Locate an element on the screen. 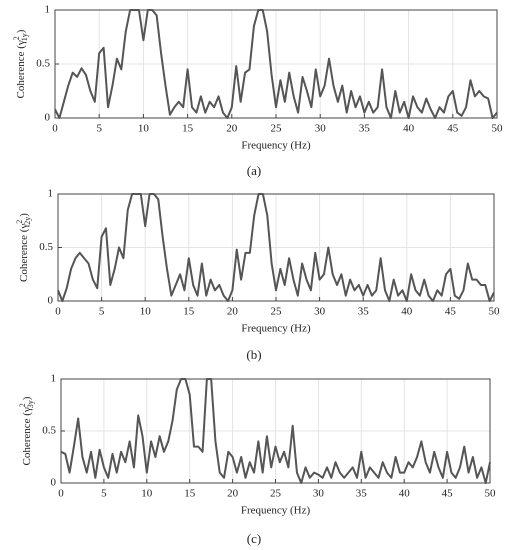 The height and width of the screenshot is (550, 508). y-axis-label-sub: 3y is located at coordinates (30, 404).